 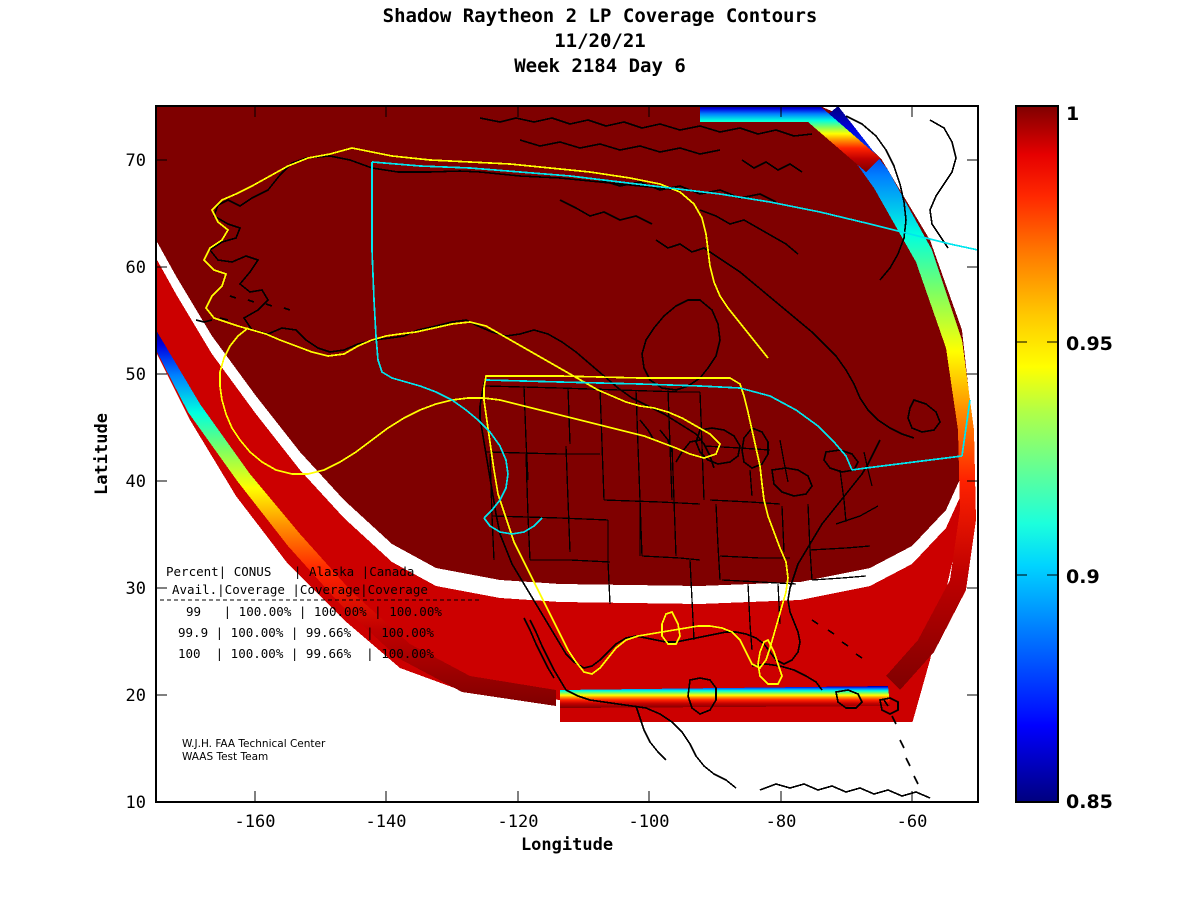 I want to click on x-tick-labels: -160 -140 -120 -100 -80 -60, so click(x=581, y=822).